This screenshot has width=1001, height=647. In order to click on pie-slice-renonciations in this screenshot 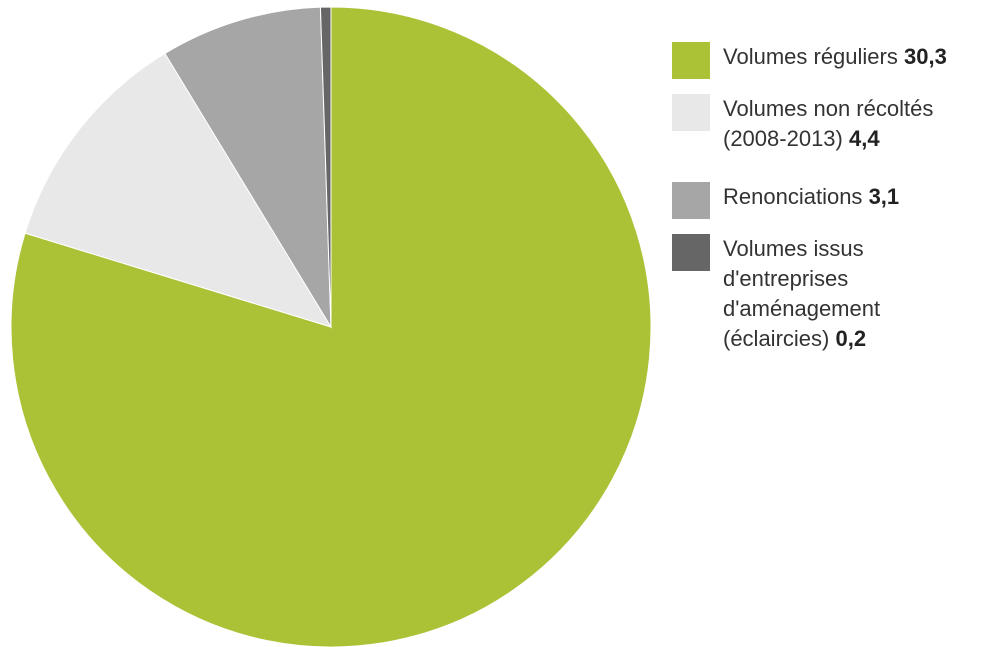, I will do `click(248, 167)`.